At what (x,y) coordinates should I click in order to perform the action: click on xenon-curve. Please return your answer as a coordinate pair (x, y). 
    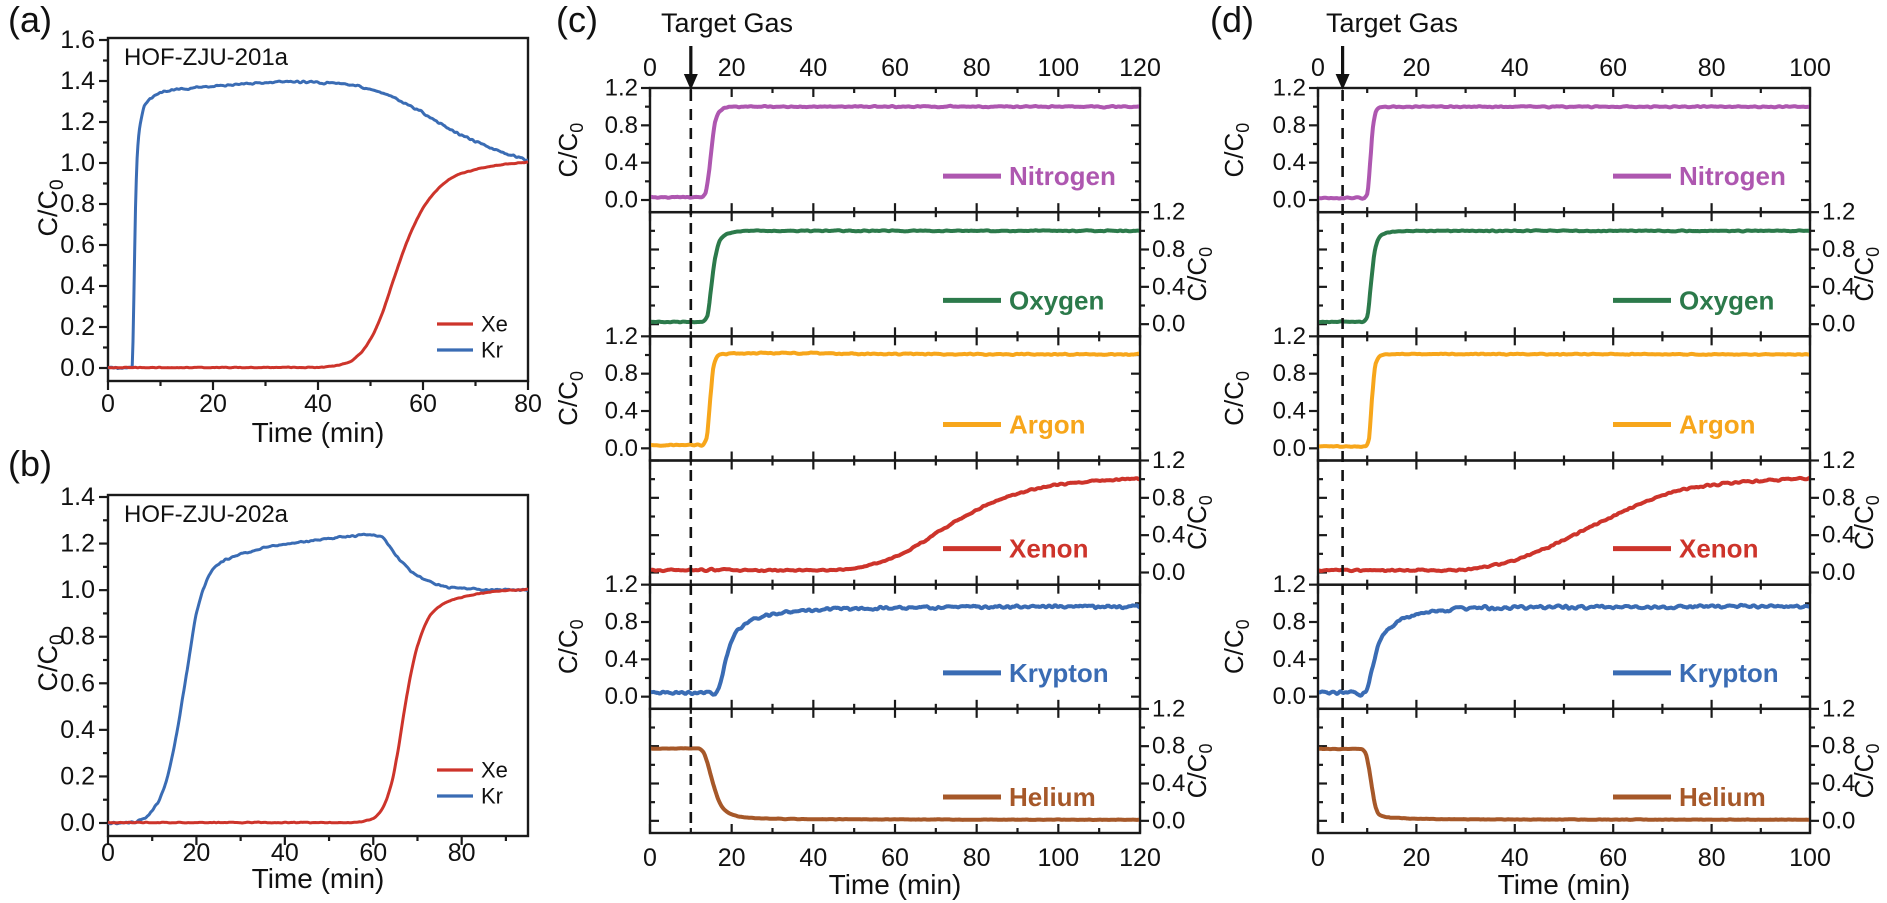
    Looking at the image, I should click on (1564, 524).